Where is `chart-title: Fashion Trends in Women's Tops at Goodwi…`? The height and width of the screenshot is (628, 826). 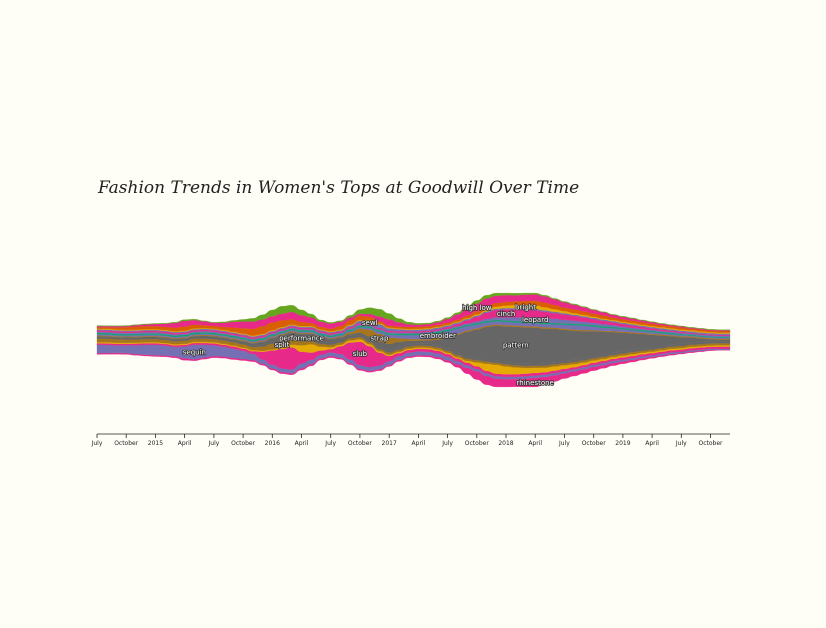 chart-title: Fashion Trends in Women's Tops at Goodwi… is located at coordinates (339, 188).